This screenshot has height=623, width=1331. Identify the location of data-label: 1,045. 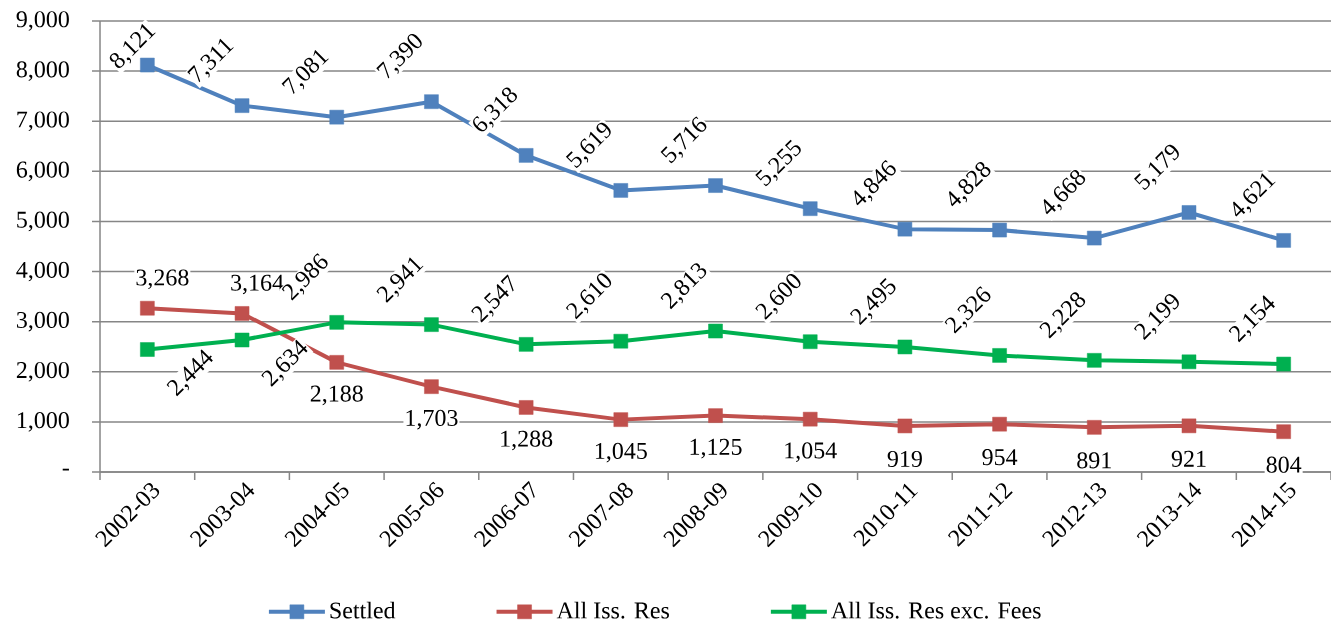
(621, 452).